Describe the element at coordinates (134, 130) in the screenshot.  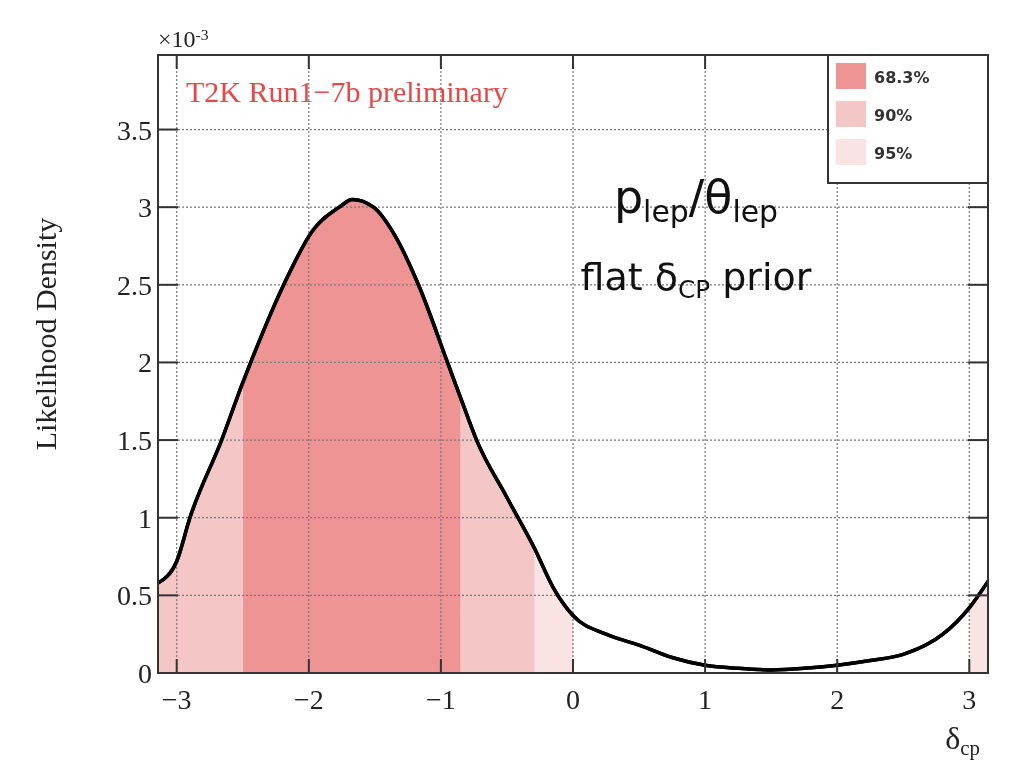
I see `y-tick-label: 3.5` at that location.